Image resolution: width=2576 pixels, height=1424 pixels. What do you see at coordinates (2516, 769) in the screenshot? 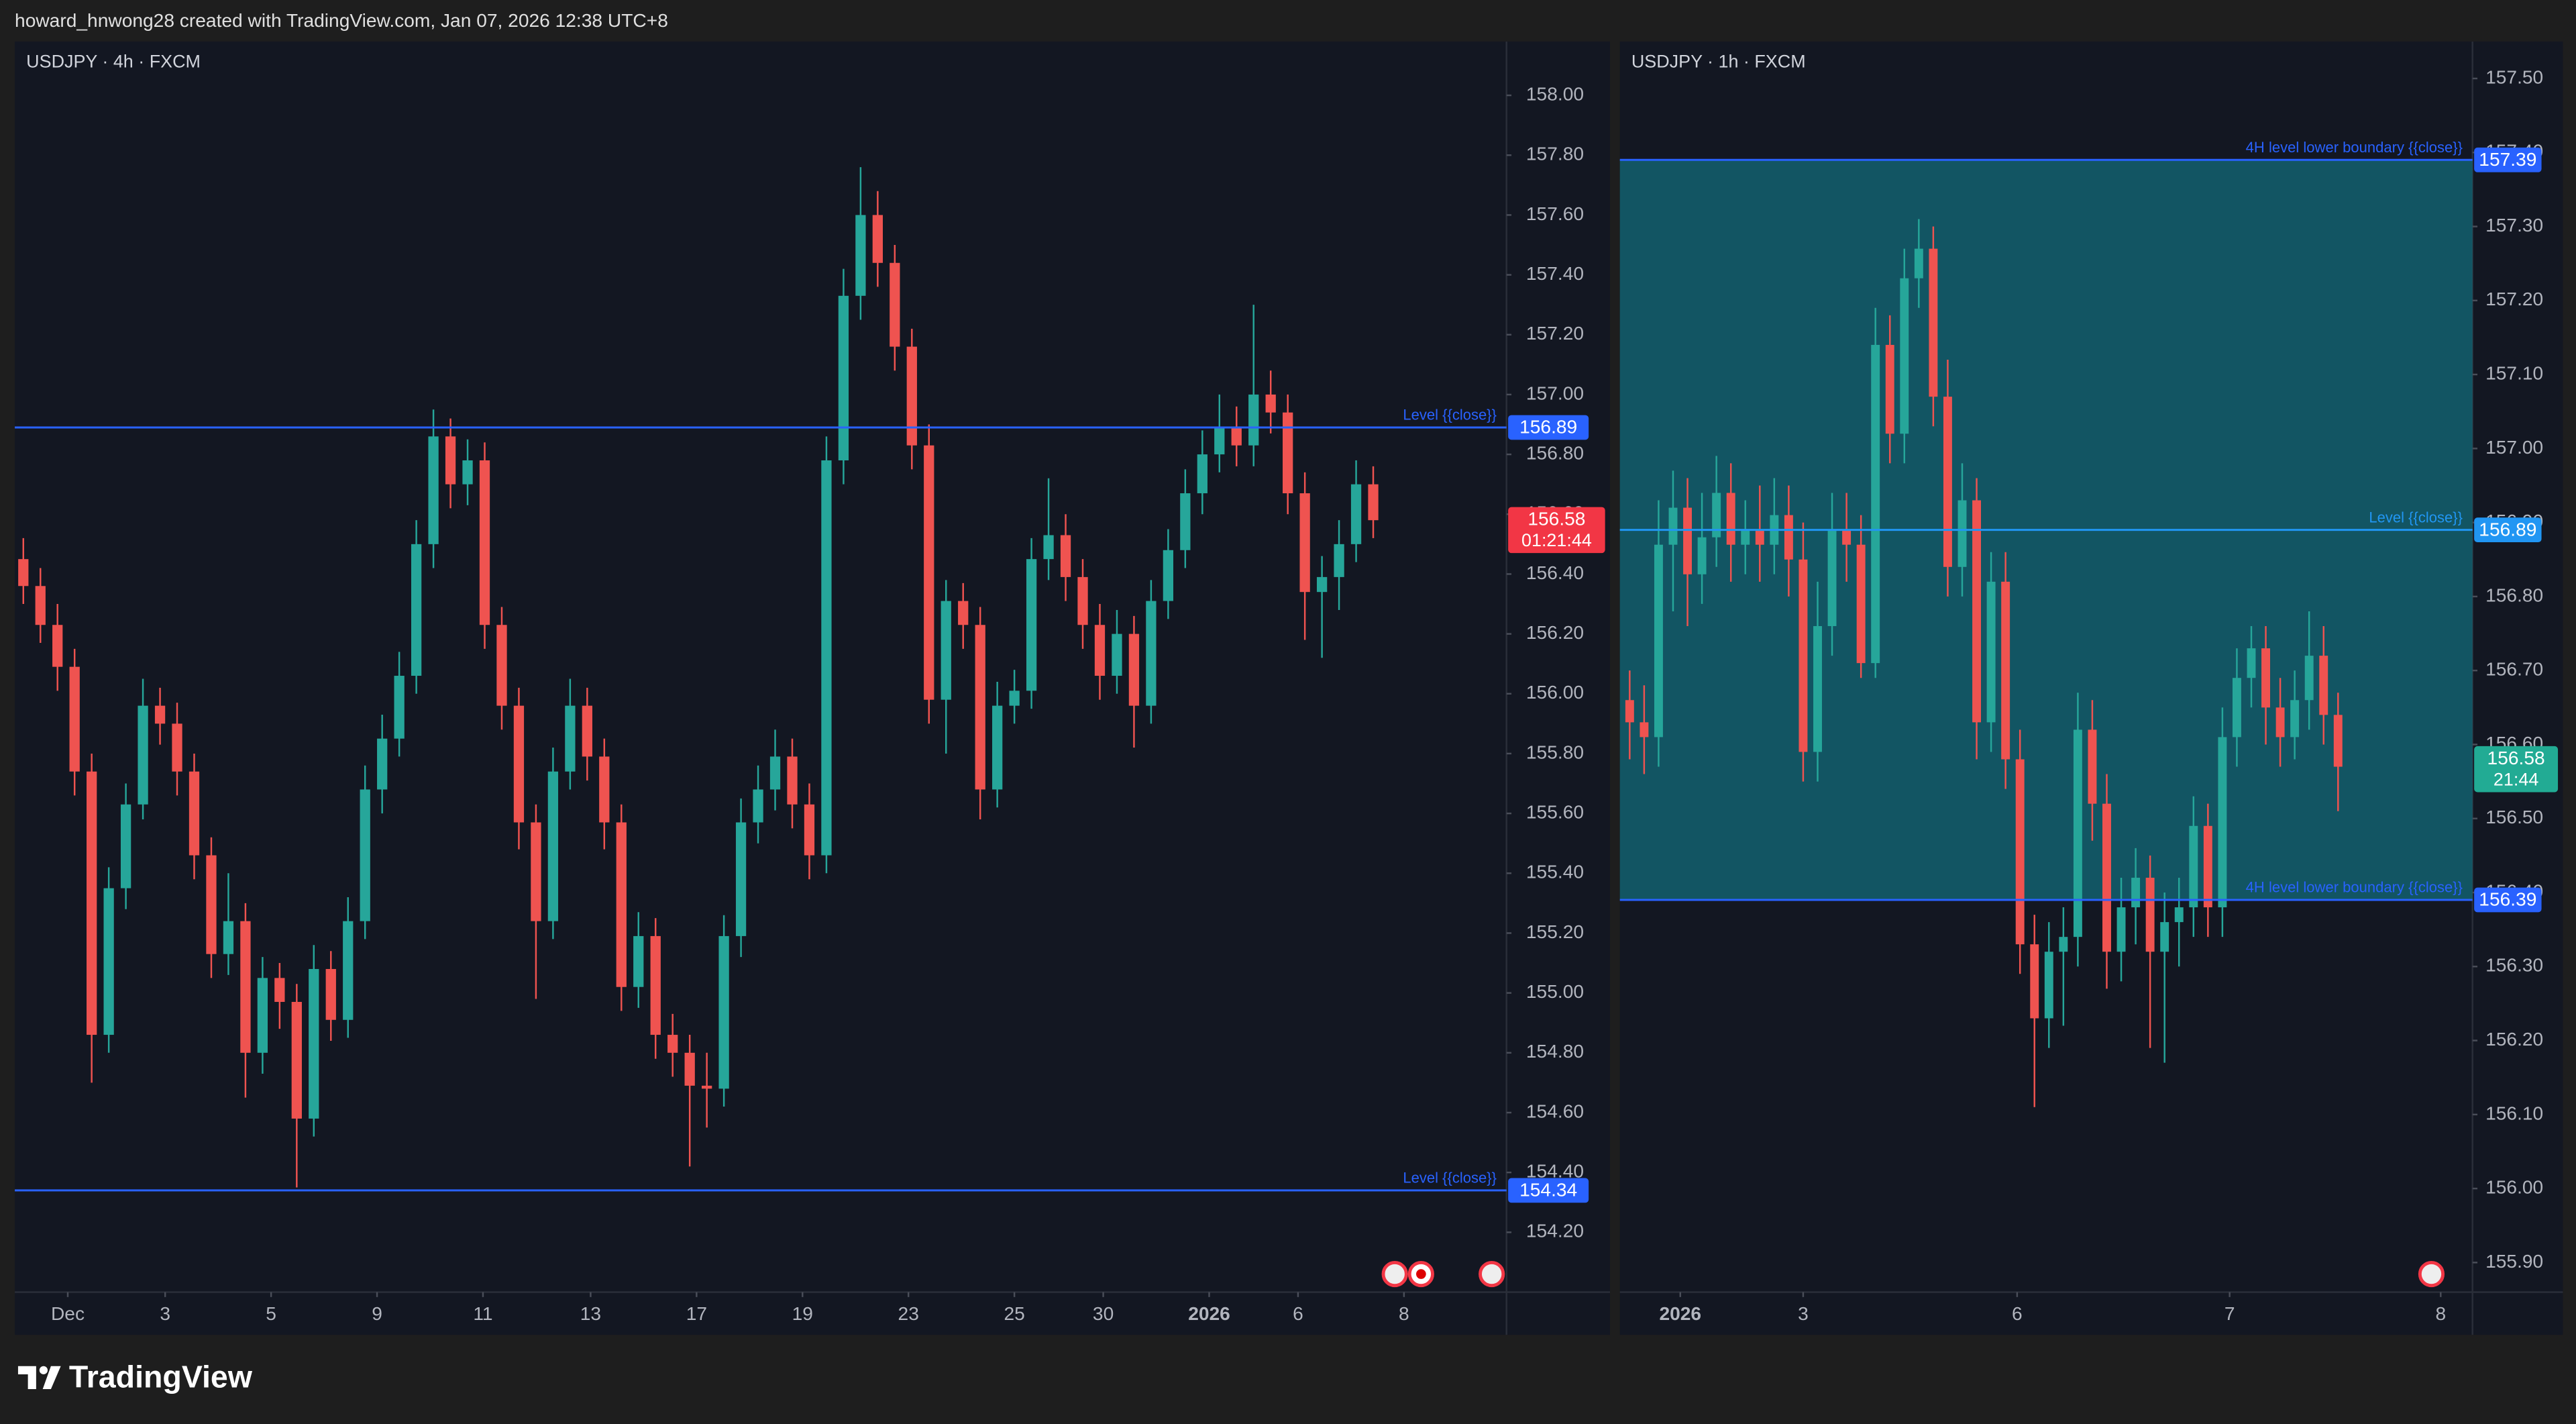
I see `last-price-tag` at bounding box center [2516, 769].